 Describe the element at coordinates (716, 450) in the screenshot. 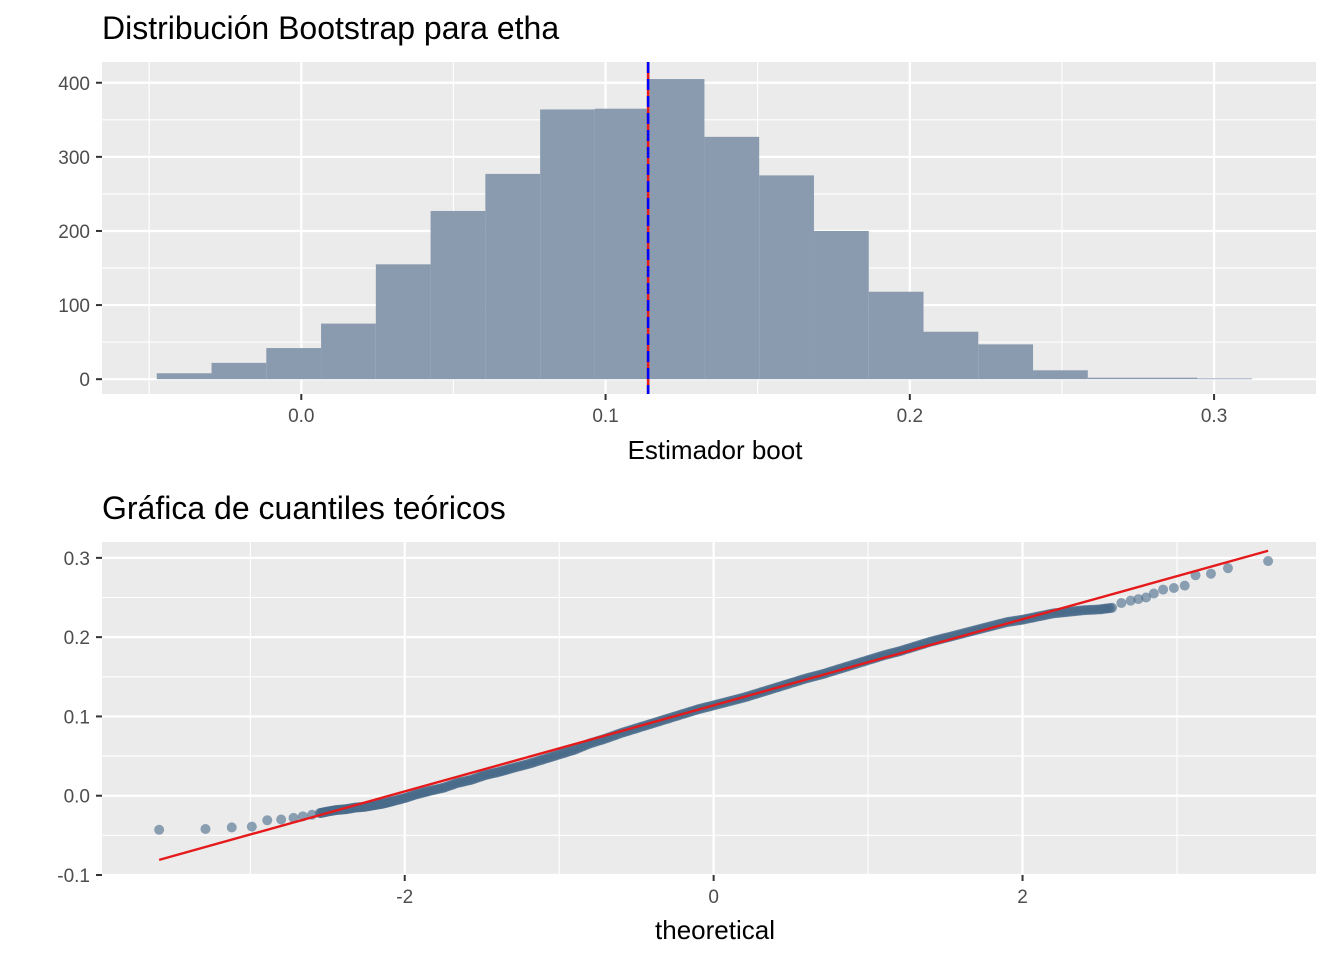

I see `histogram-x-axis-label: Estimador boot` at that location.